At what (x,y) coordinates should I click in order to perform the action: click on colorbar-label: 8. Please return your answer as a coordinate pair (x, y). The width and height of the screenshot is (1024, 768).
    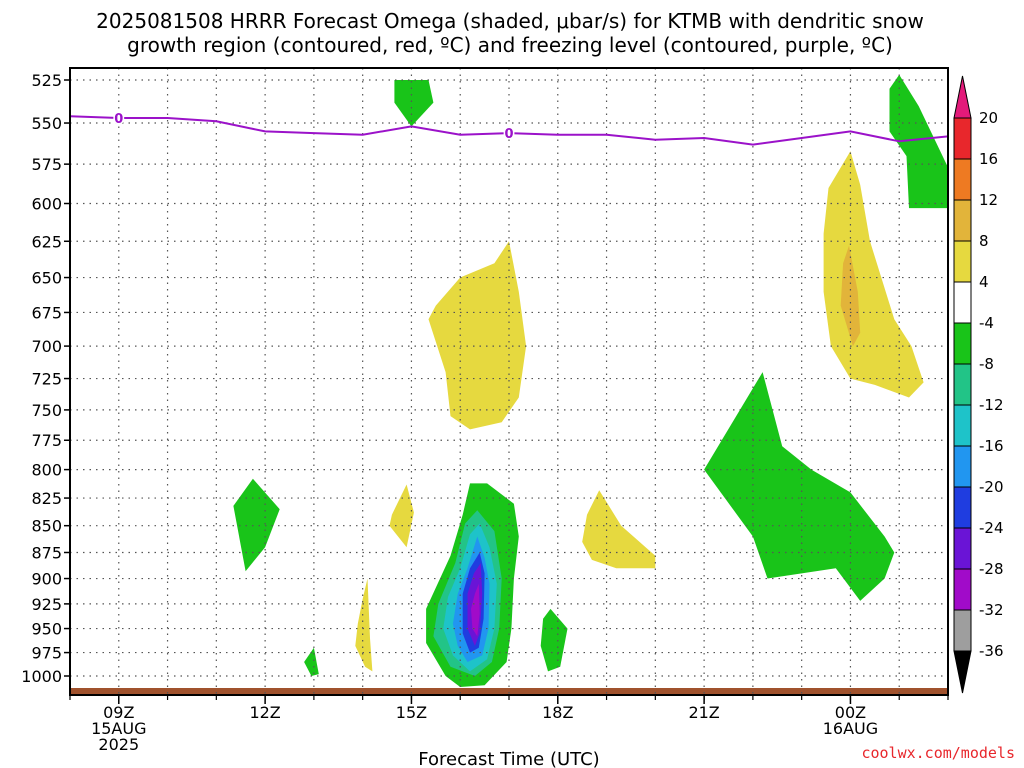
    Looking at the image, I should click on (984, 241).